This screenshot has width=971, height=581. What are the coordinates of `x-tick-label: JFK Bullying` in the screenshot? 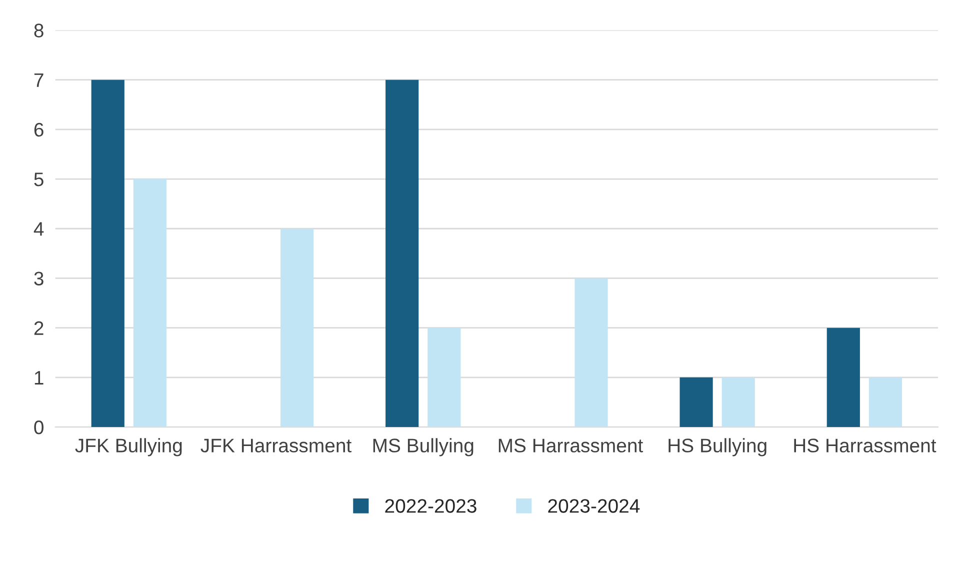 It's located at (128, 447).